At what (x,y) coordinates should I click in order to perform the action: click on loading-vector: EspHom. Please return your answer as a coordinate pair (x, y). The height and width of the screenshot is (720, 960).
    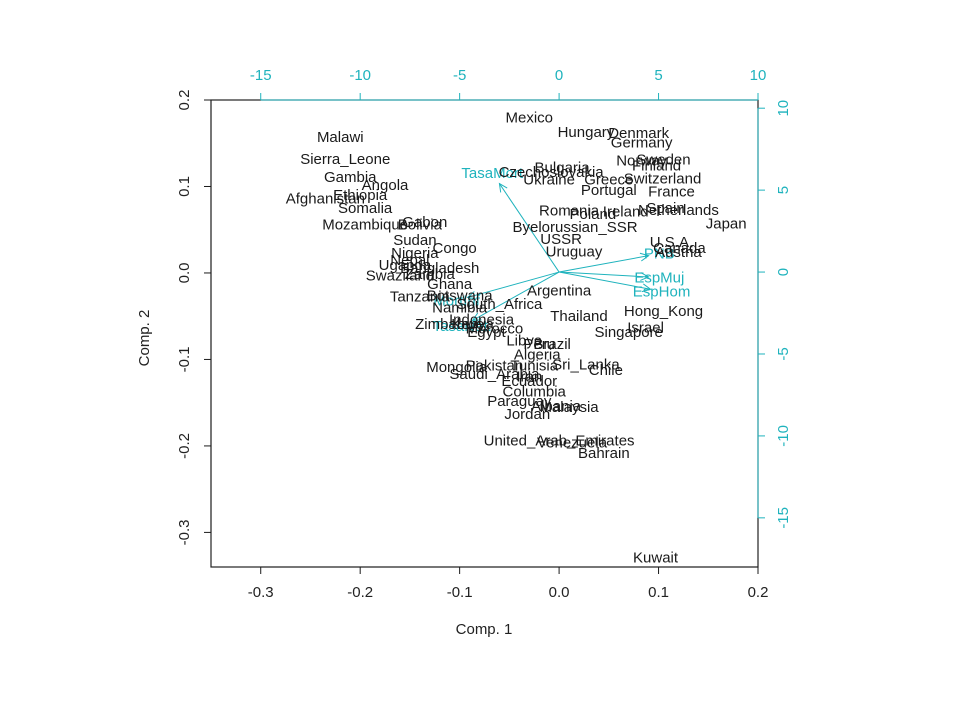
    Looking at the image, I should click on (624, 285).